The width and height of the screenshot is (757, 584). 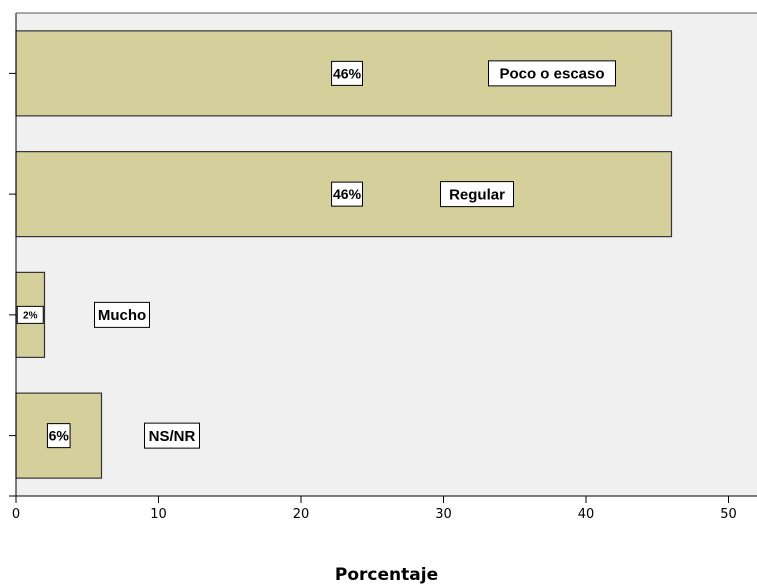 What do you see at coordinates (16, 514) in the screenshot?
I see `x-tick-label: 0` at bounding box center [16, 514].